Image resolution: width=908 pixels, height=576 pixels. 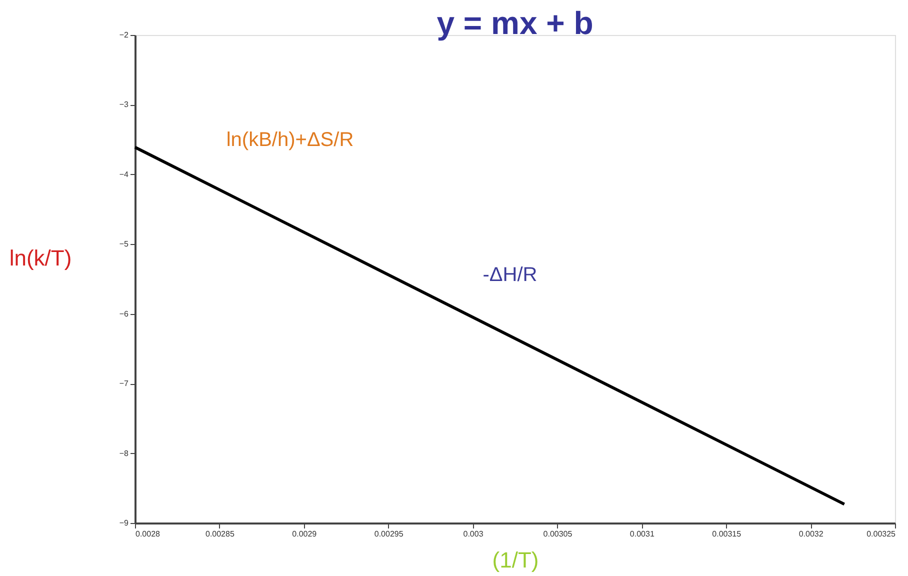 What do you see at coordinates (290, 140) in the screenshot?
I see `annotation: ln(kB/h)+ΔS/R` at bounding box center [290, 140].